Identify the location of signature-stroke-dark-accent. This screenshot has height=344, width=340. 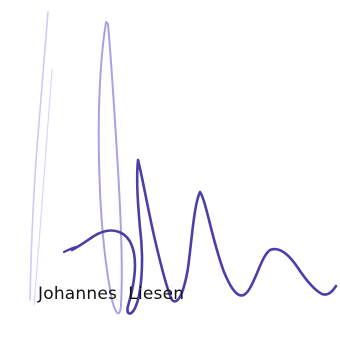
(70, 249).